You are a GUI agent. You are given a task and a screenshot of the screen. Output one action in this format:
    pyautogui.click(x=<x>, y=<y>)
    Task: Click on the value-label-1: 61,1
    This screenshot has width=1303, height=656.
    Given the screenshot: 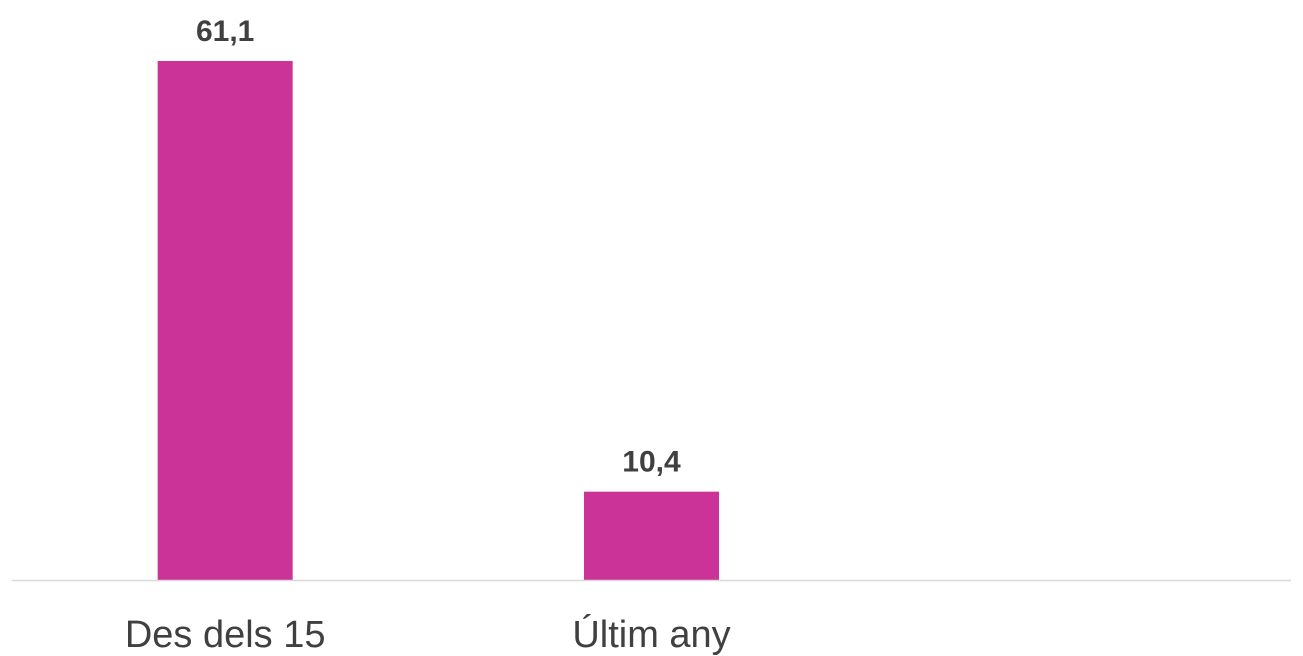 What is the action you would take?
    pyautogui.click(x=225, y=31)
    